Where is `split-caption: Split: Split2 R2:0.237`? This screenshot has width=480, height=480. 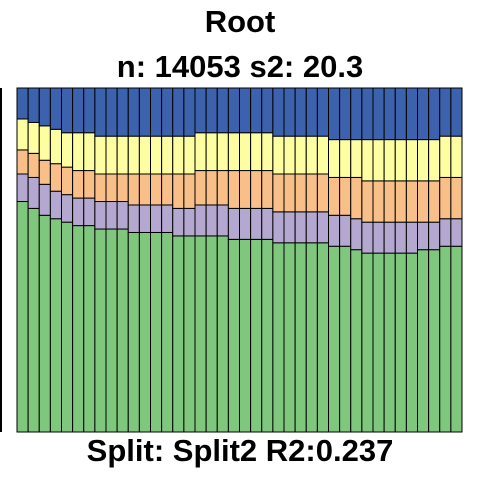 split-caption: Split: Split2 R2:0.237 is located at coordinates (240, 450).